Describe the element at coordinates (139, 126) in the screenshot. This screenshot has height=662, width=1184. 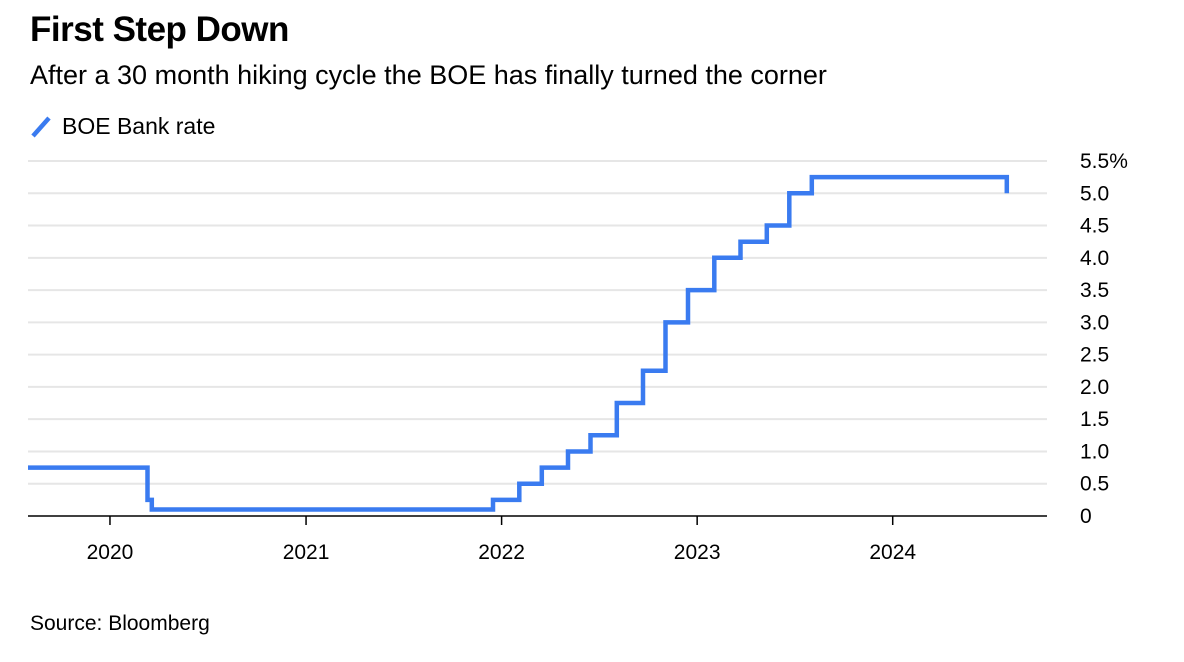
I see `legend-label: BOE Bank rate` at that location.